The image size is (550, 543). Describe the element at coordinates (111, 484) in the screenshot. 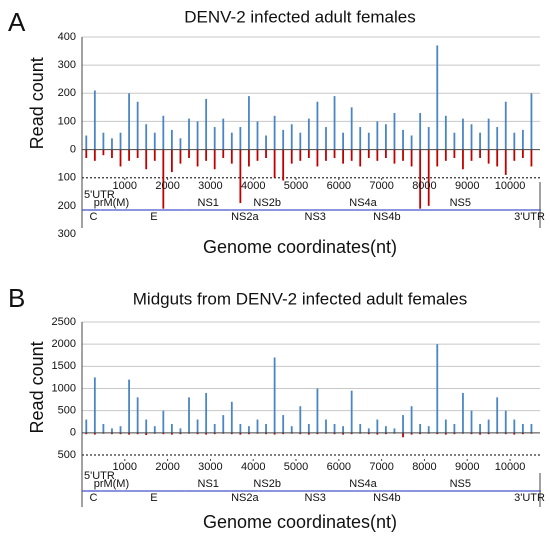

I see `gene-label: prM(M)` at that location.